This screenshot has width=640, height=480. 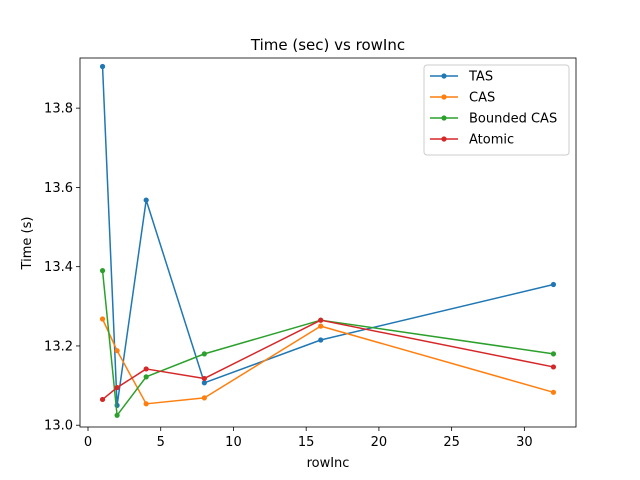 I want to click on y-tick-label: 13.0, so click(x=58, y=426).